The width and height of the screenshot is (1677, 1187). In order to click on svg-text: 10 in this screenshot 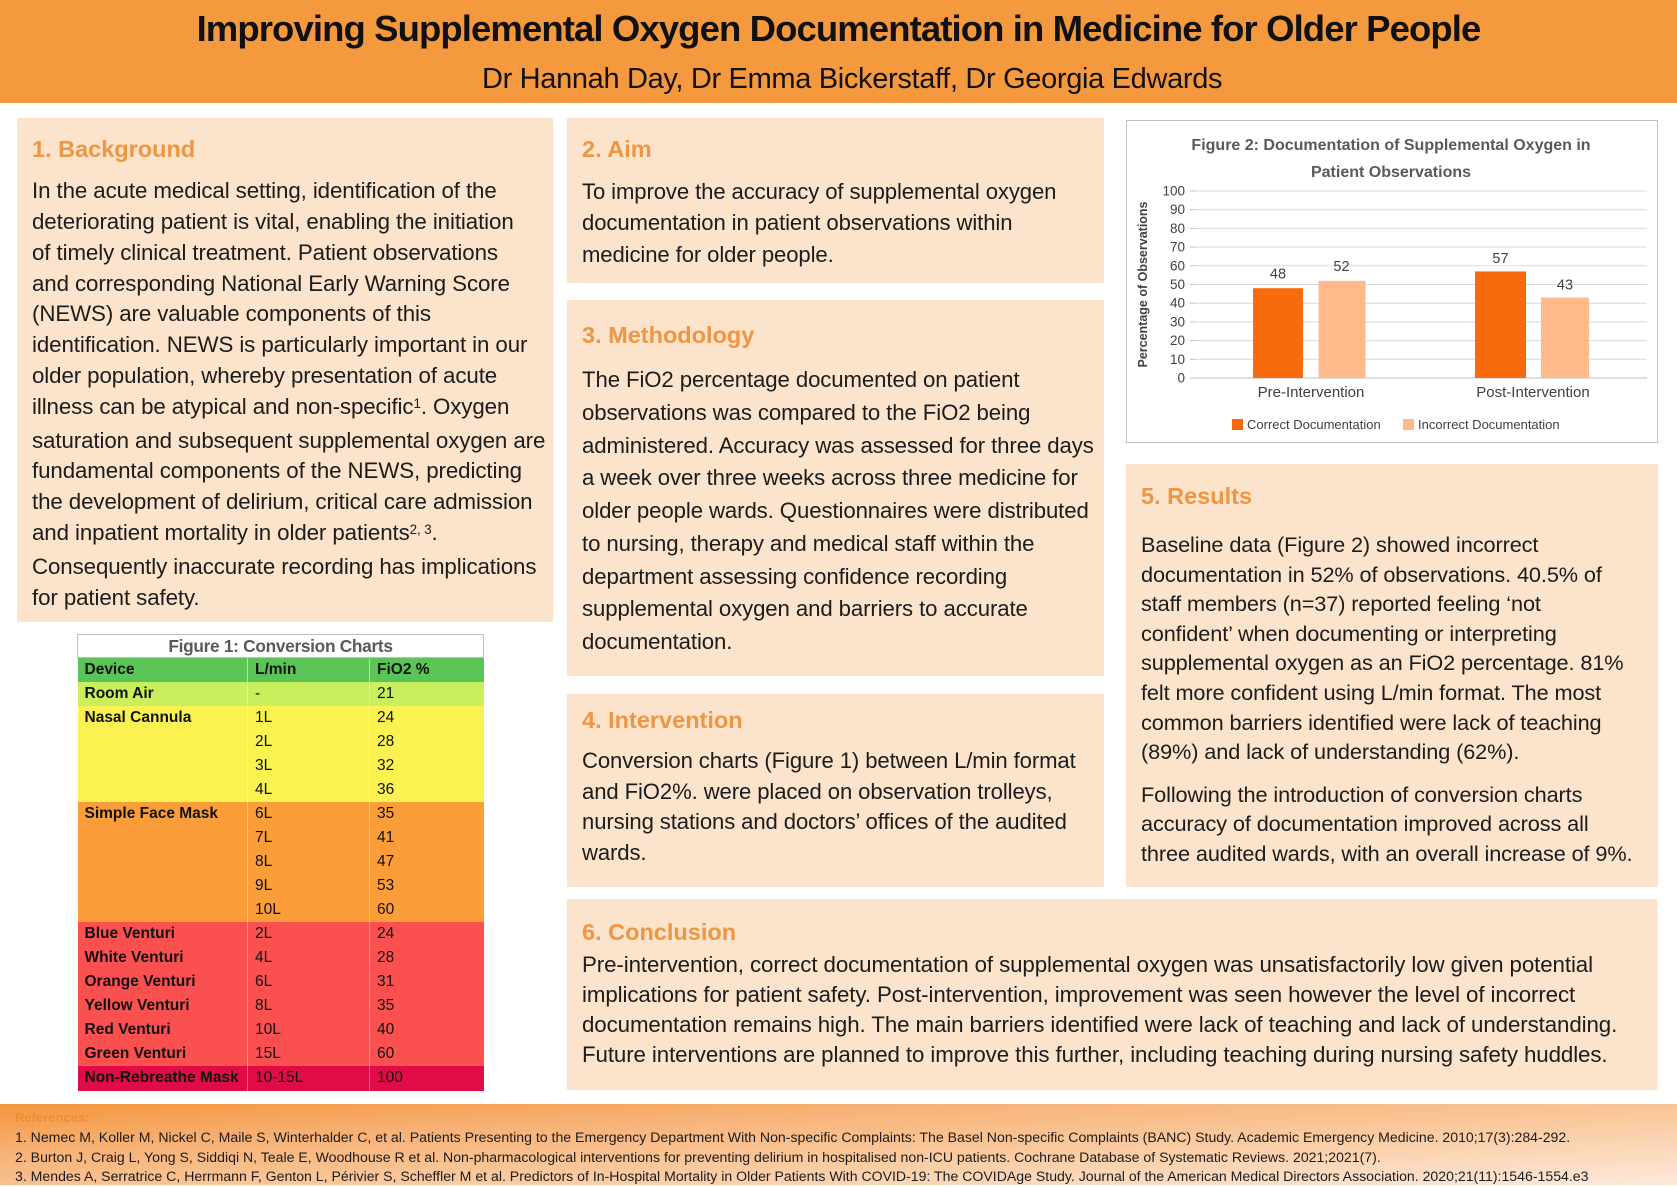, I will do `click(1177, 359)`.